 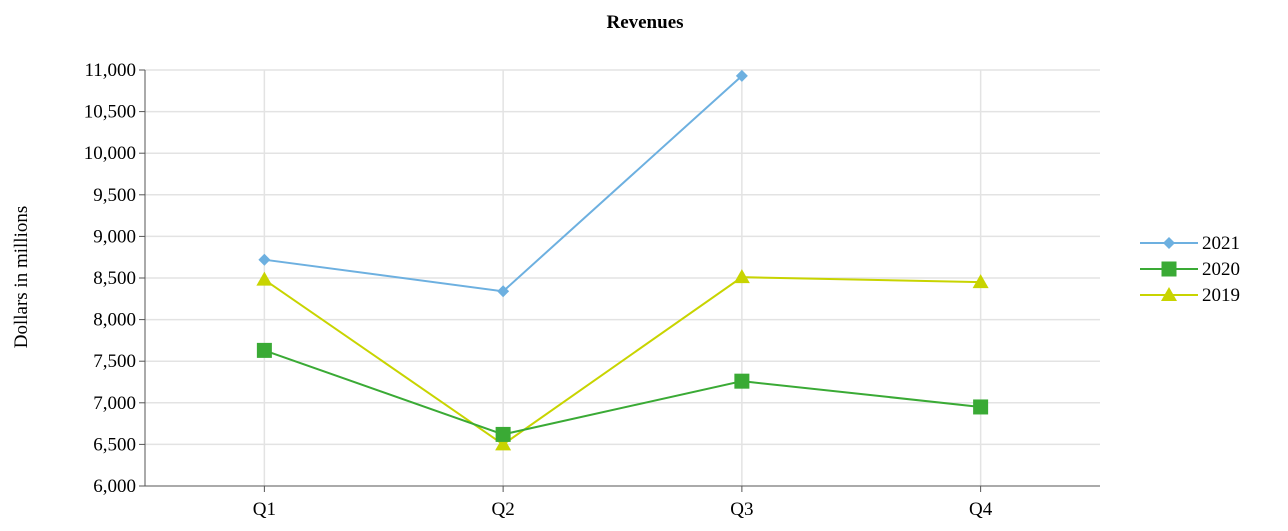 I want to click on legend-item-2021: 2021, so click(x=1190, y=243).